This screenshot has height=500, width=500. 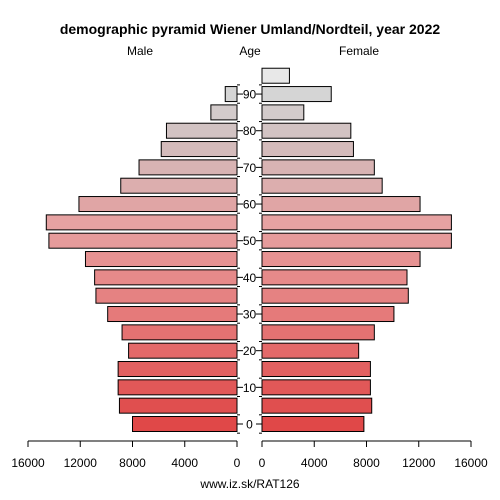 What do you see at coordinates (359, 51) in the screenshot?
I see `female-label: Female` at bounding box center [359, 51].